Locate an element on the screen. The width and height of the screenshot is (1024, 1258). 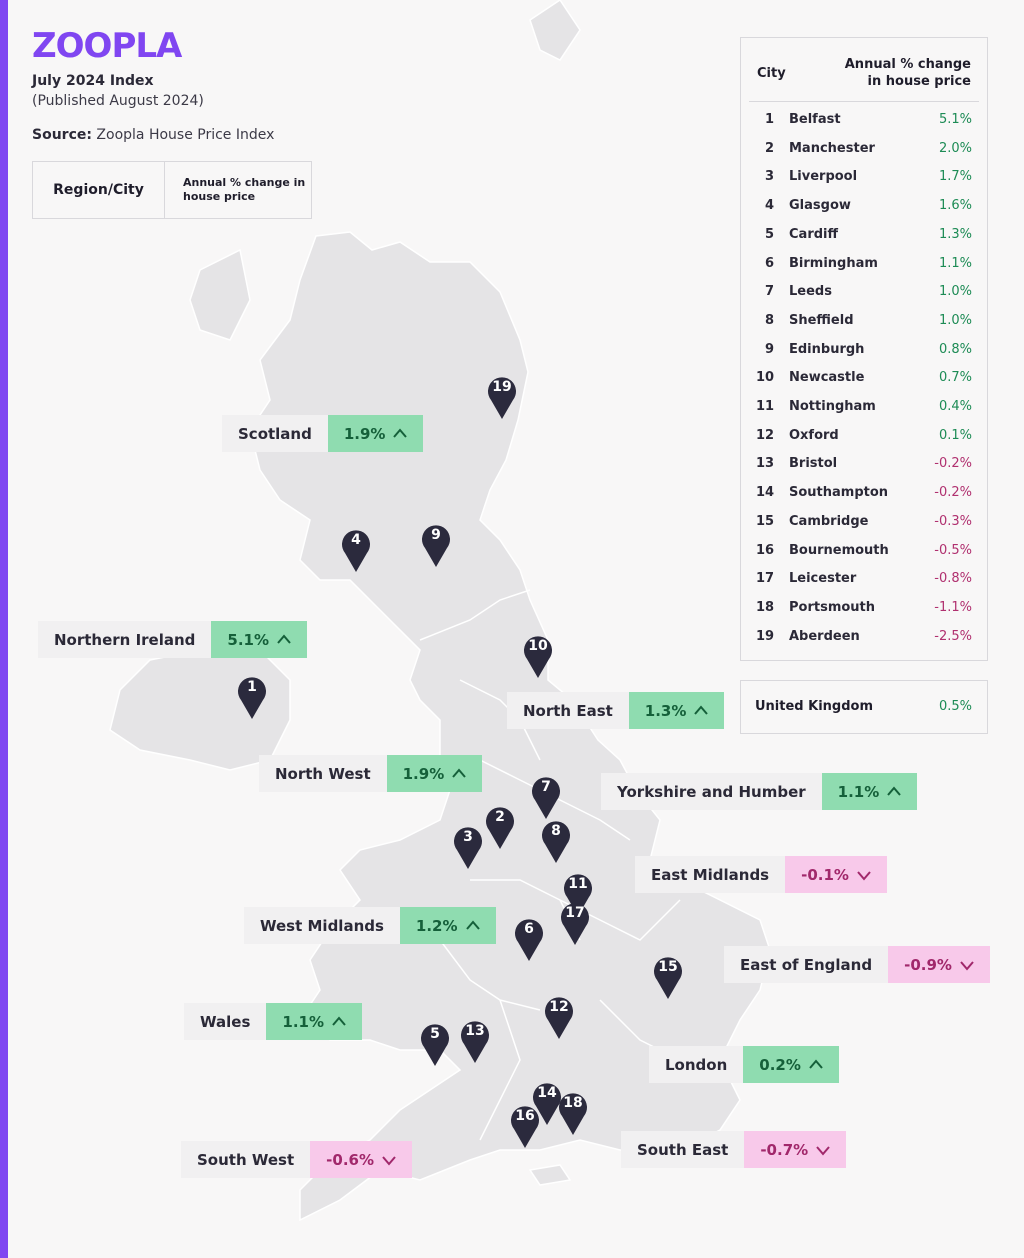
row-change: -1.1% is located at coordinates (953, 607).